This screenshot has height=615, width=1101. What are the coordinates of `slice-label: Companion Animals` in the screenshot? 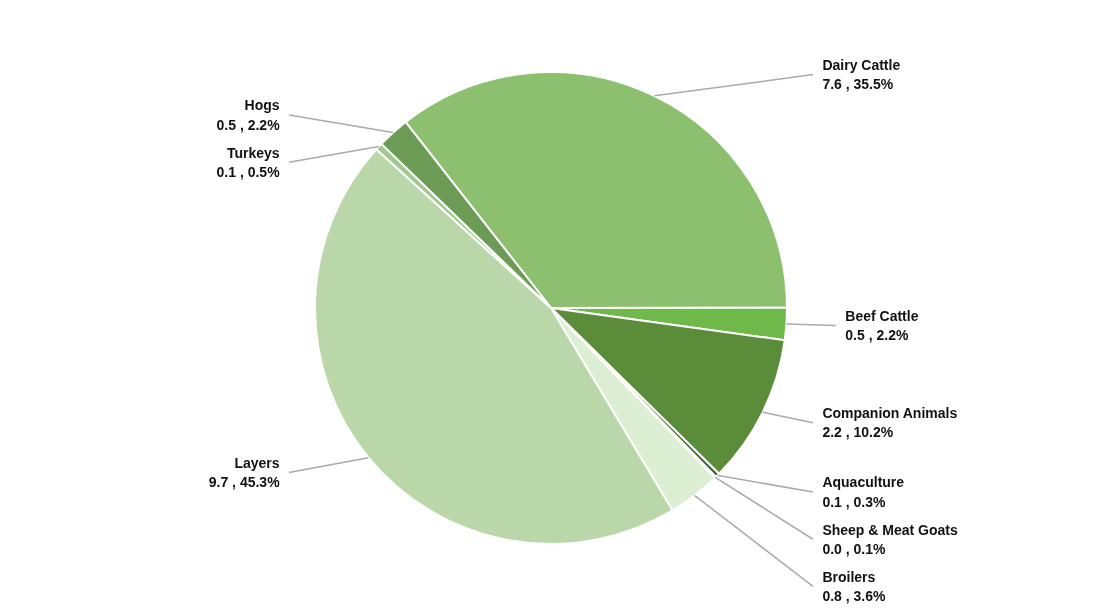 It's located at (890, 413).